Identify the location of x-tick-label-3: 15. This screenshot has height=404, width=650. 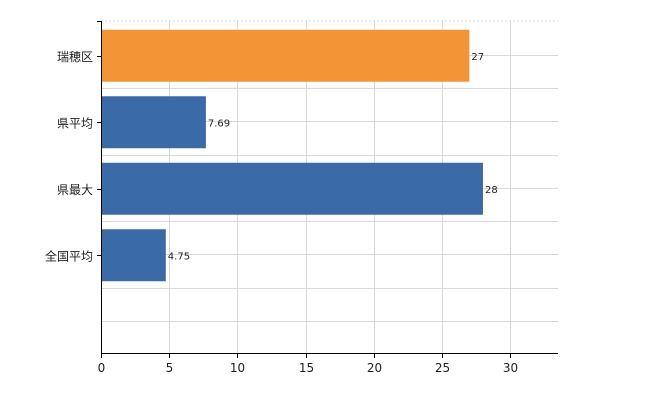
(306, 368).